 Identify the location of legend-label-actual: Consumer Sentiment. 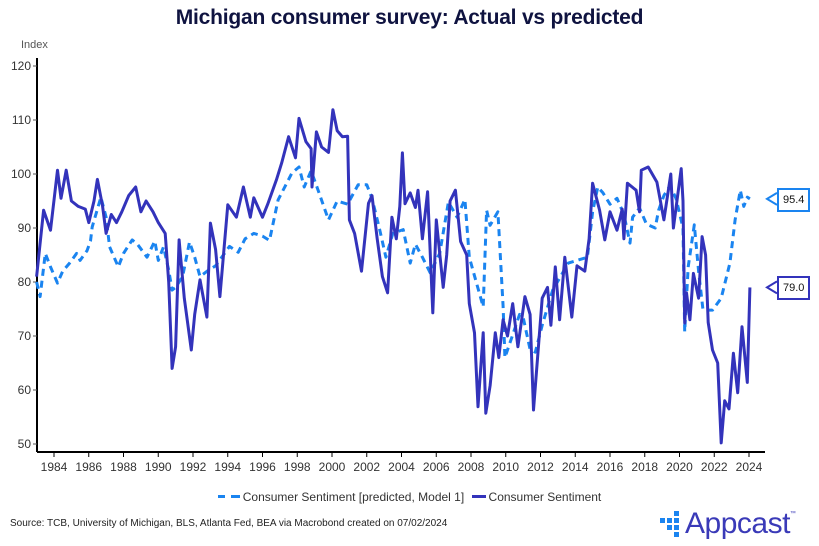
(545, 496).